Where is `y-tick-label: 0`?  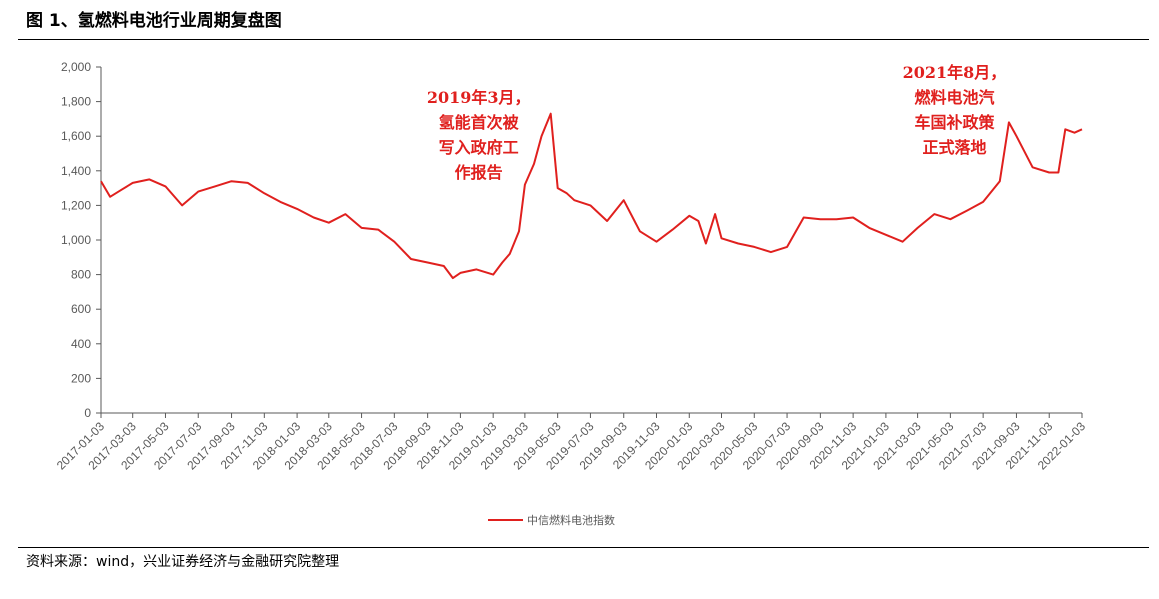 y-tick-label: 0 is located at coordinates (87, 413).